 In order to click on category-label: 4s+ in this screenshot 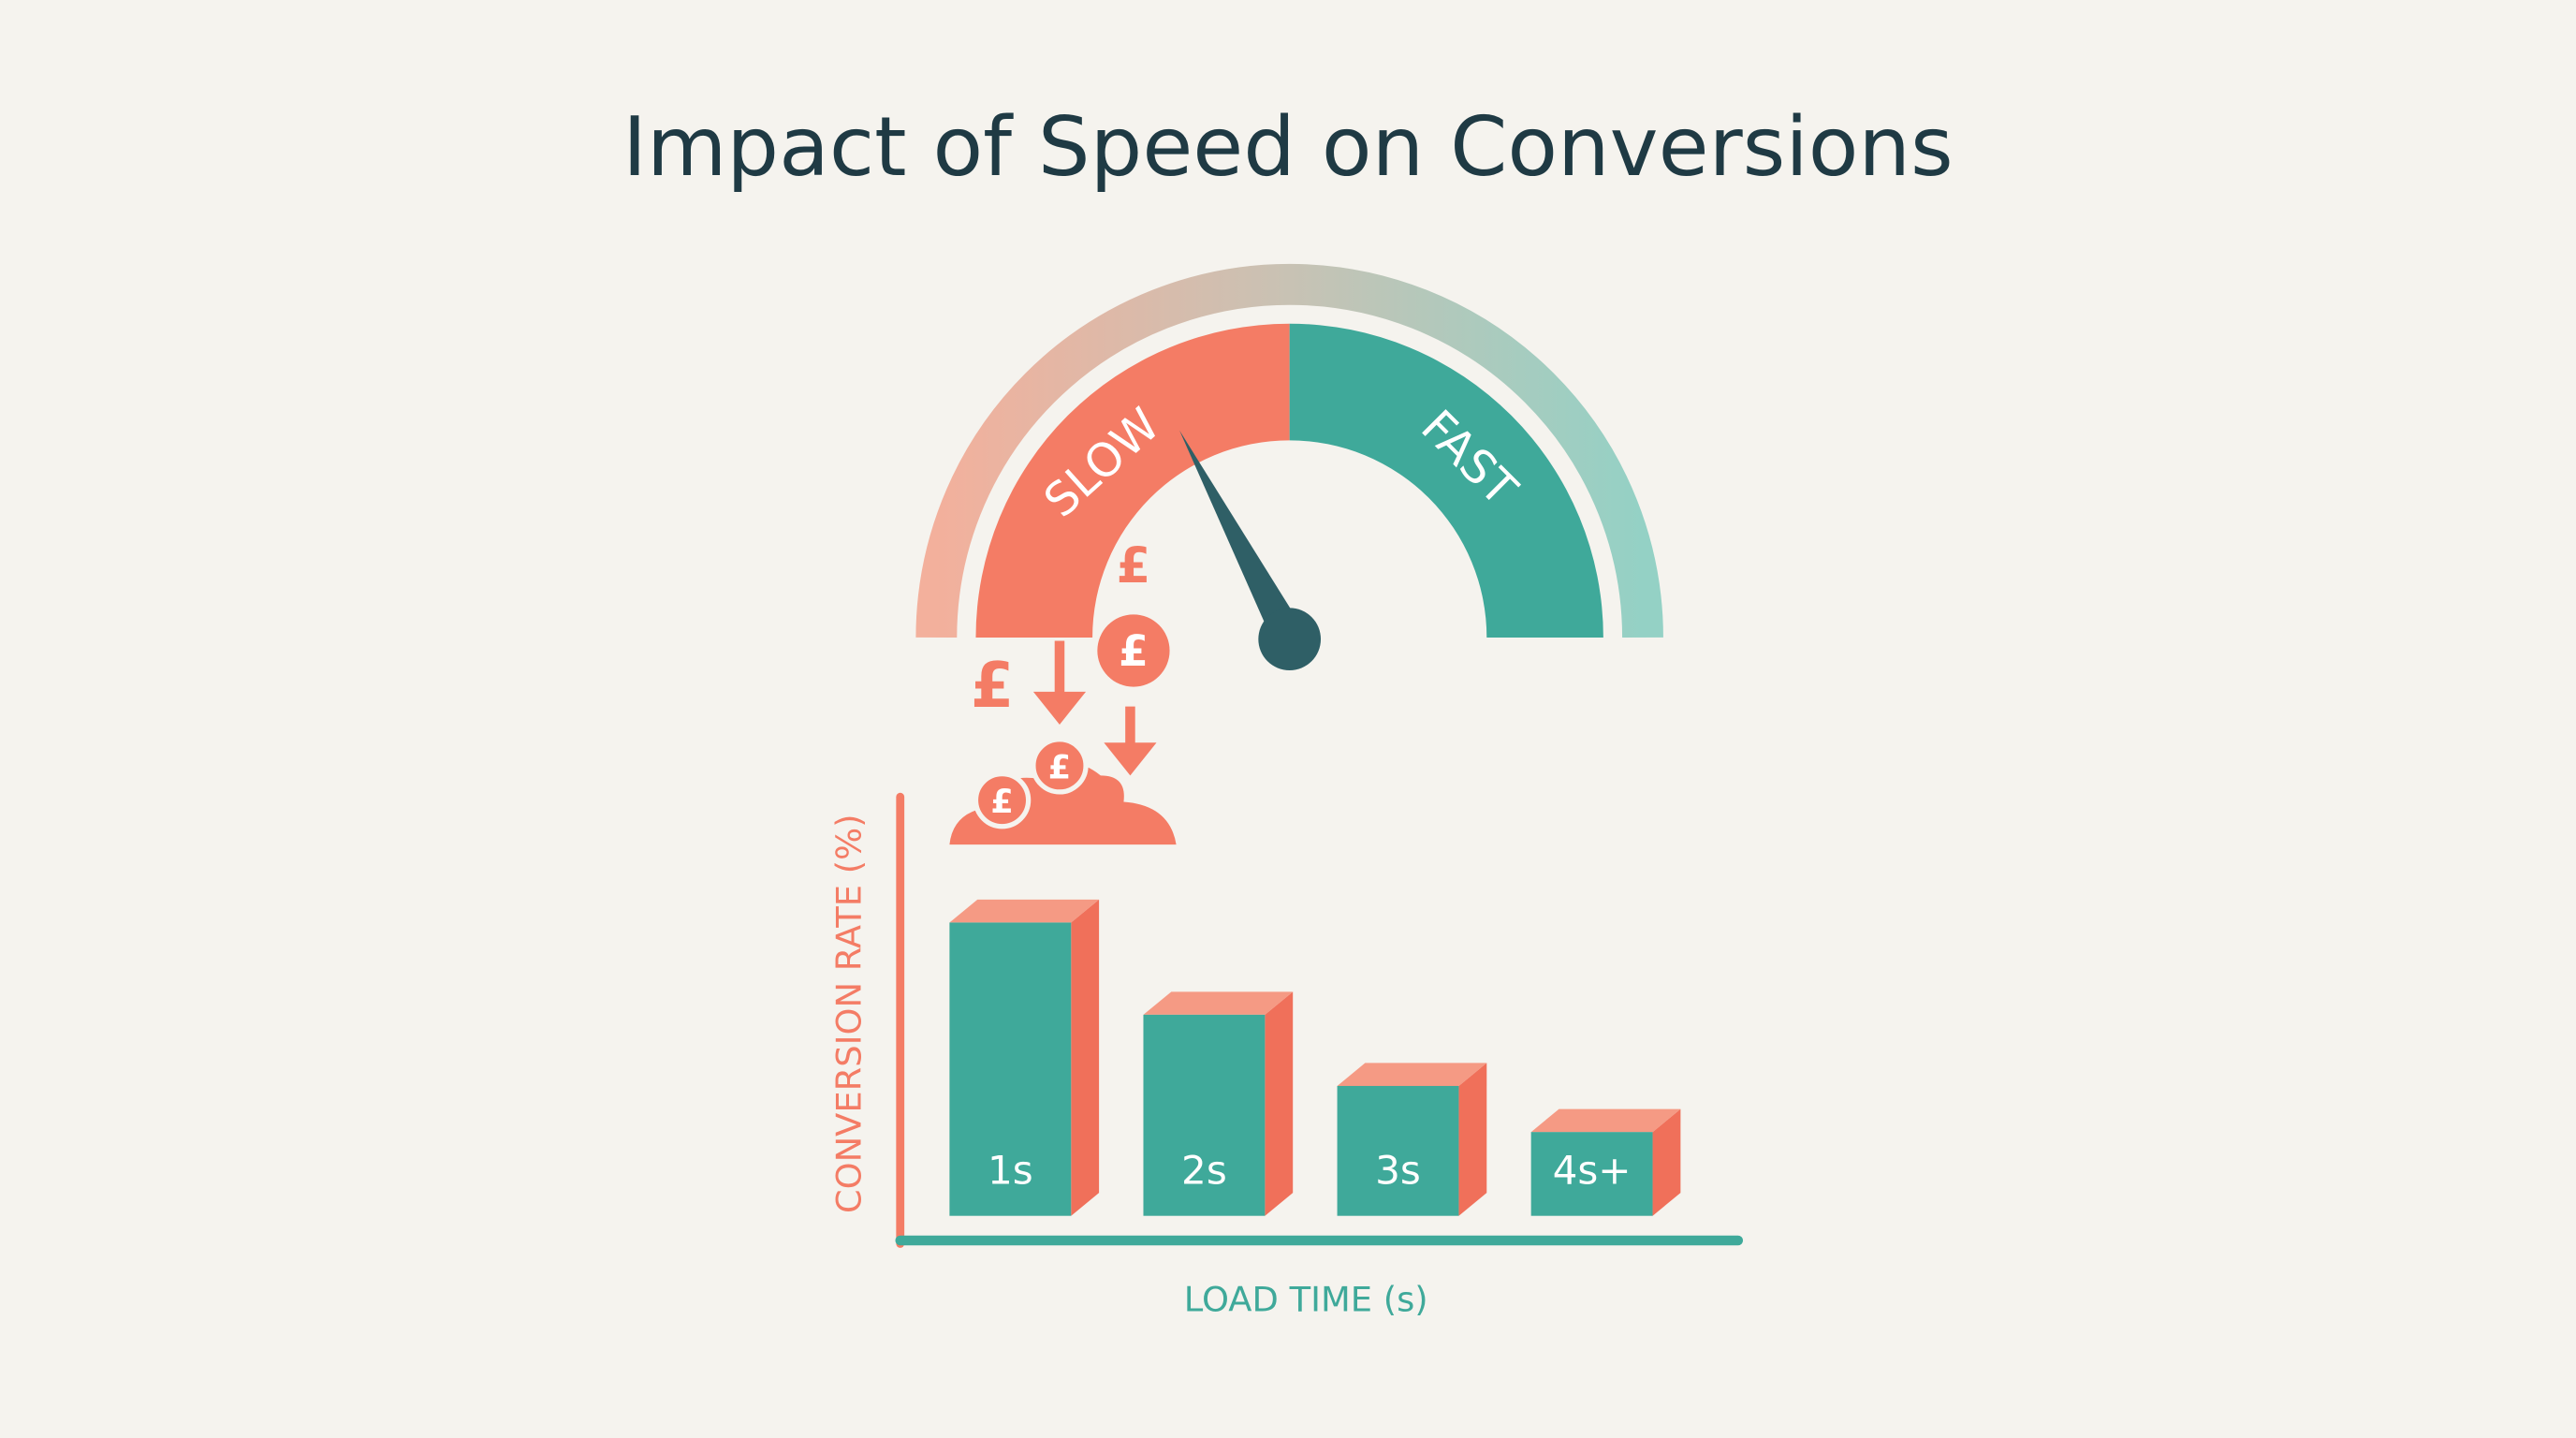, I will do `click(1592, 1171)`.